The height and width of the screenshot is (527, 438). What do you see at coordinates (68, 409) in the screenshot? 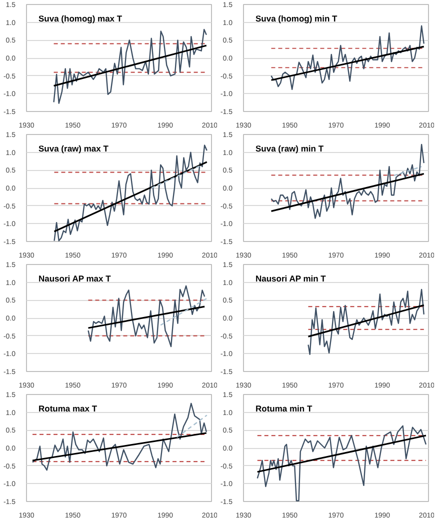
I see `text: Rotuma max T` at bounding box center [68, 409].